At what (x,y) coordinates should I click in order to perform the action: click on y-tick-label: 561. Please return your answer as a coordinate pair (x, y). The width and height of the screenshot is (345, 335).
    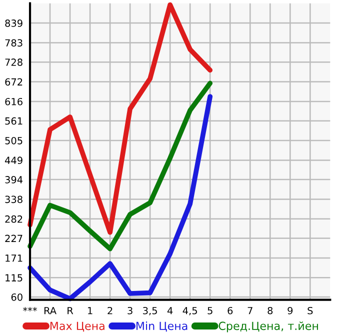
    Looking at the image, I should click on (13, 121).